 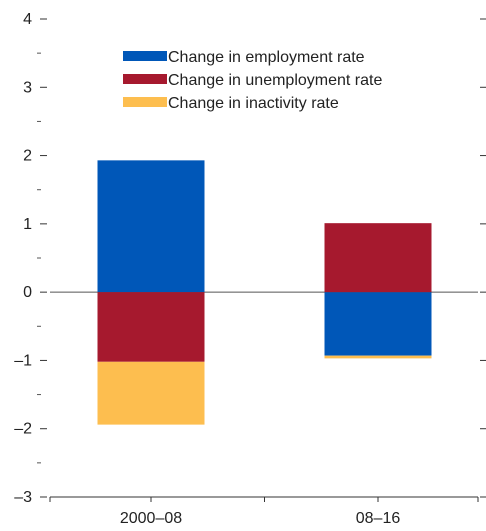 What do you see at coordinates (27, 19) in the screenshot?
I see `y-tick-label: 4` at bounding box center [27, 19].